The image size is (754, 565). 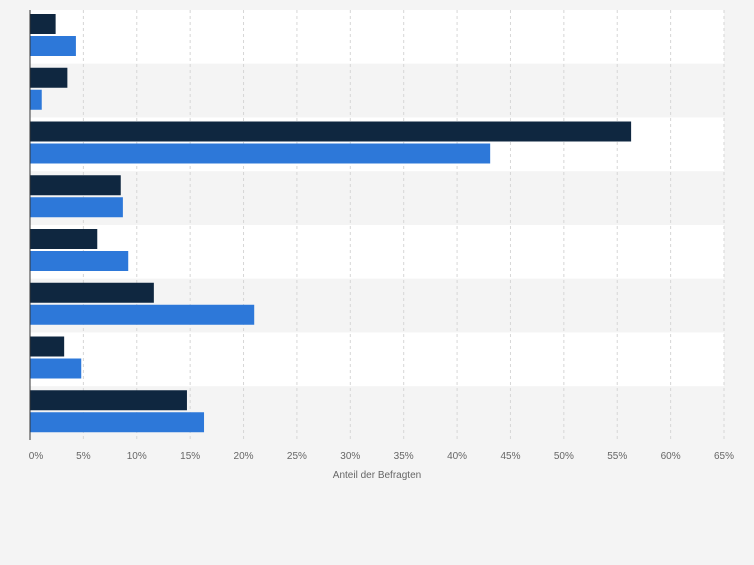 I want to click on x-tick-label: 5%, so click(x=83, y=456).